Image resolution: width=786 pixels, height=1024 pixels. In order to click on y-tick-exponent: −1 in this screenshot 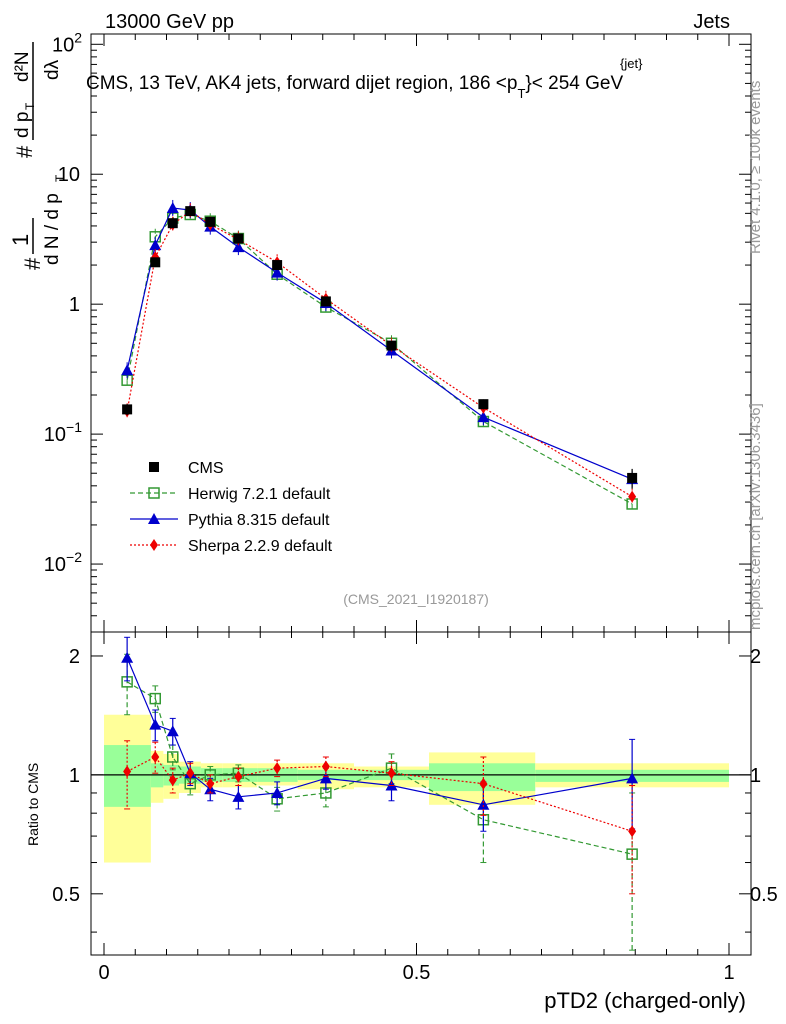, I will do `click(74, 427)`.